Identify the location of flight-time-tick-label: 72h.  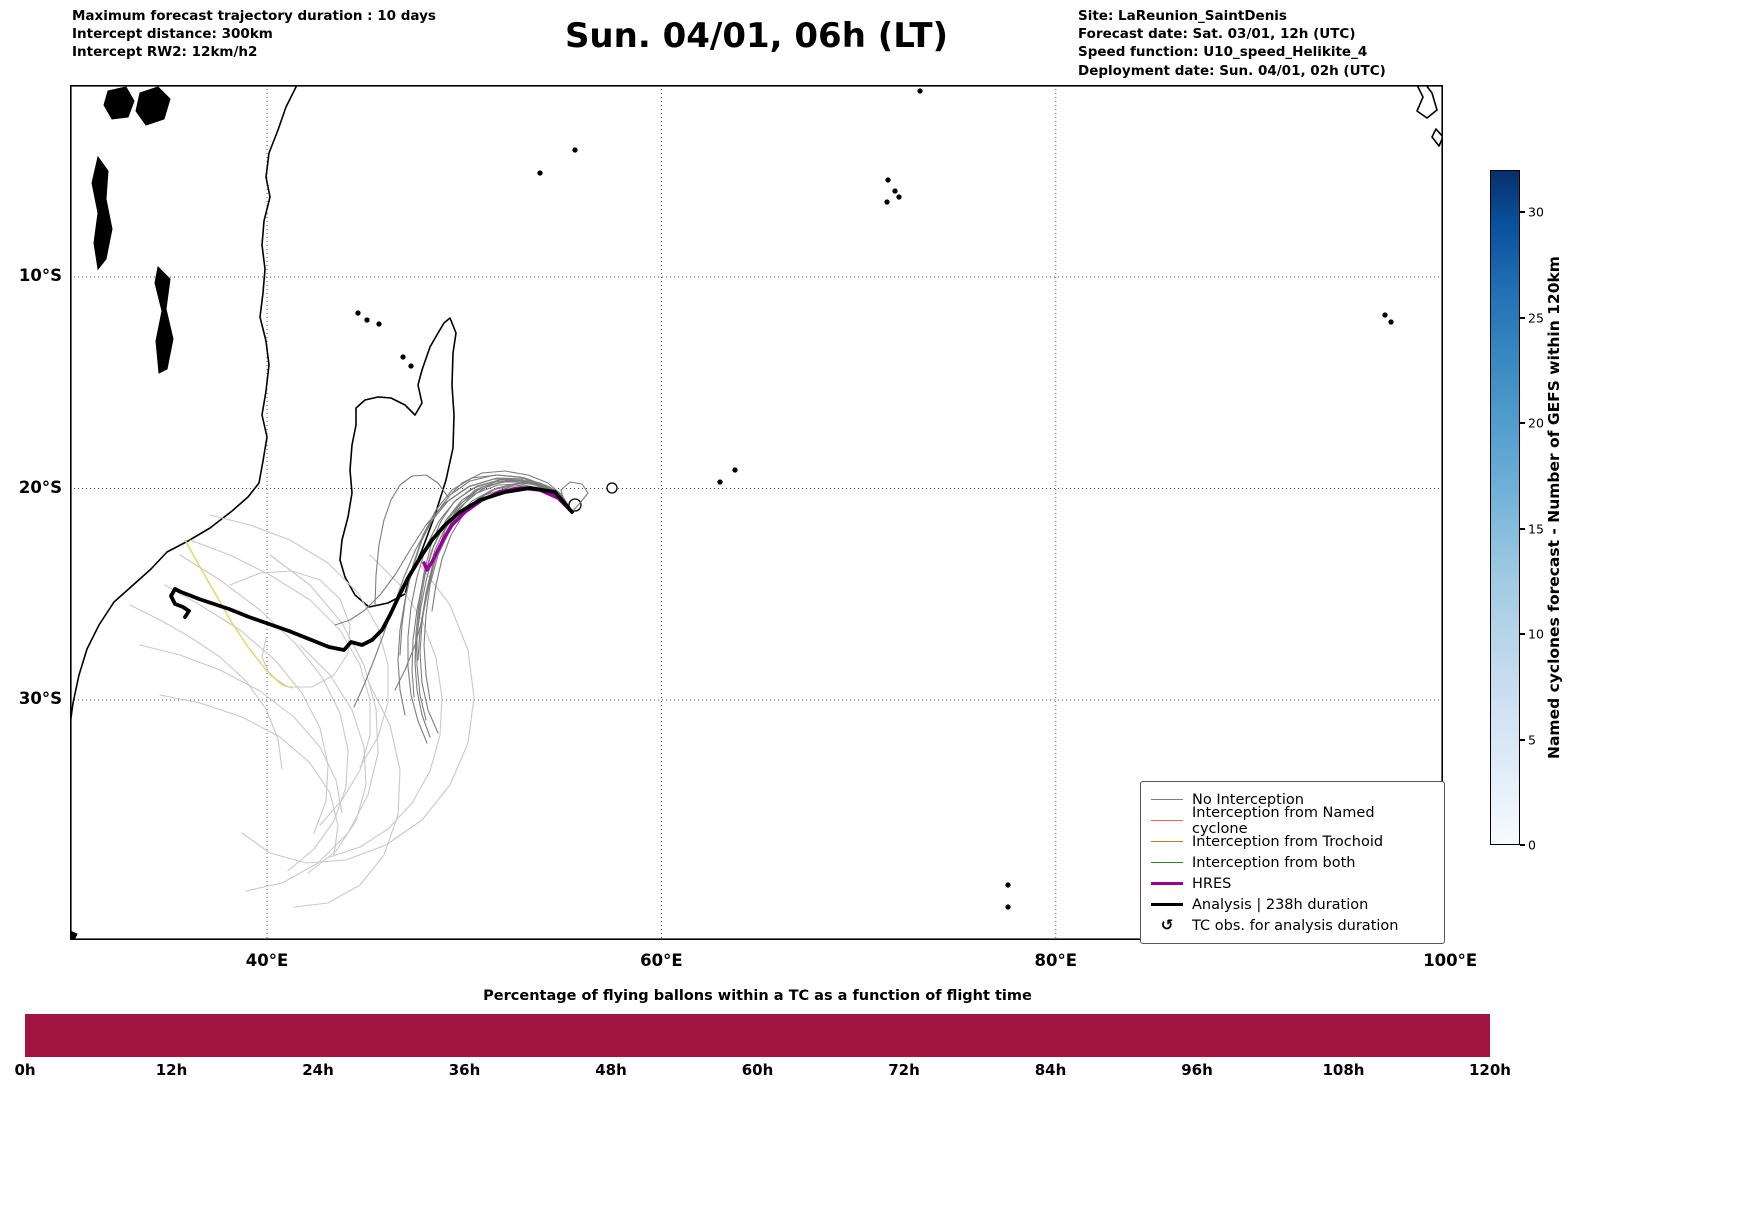
(904, 1070).